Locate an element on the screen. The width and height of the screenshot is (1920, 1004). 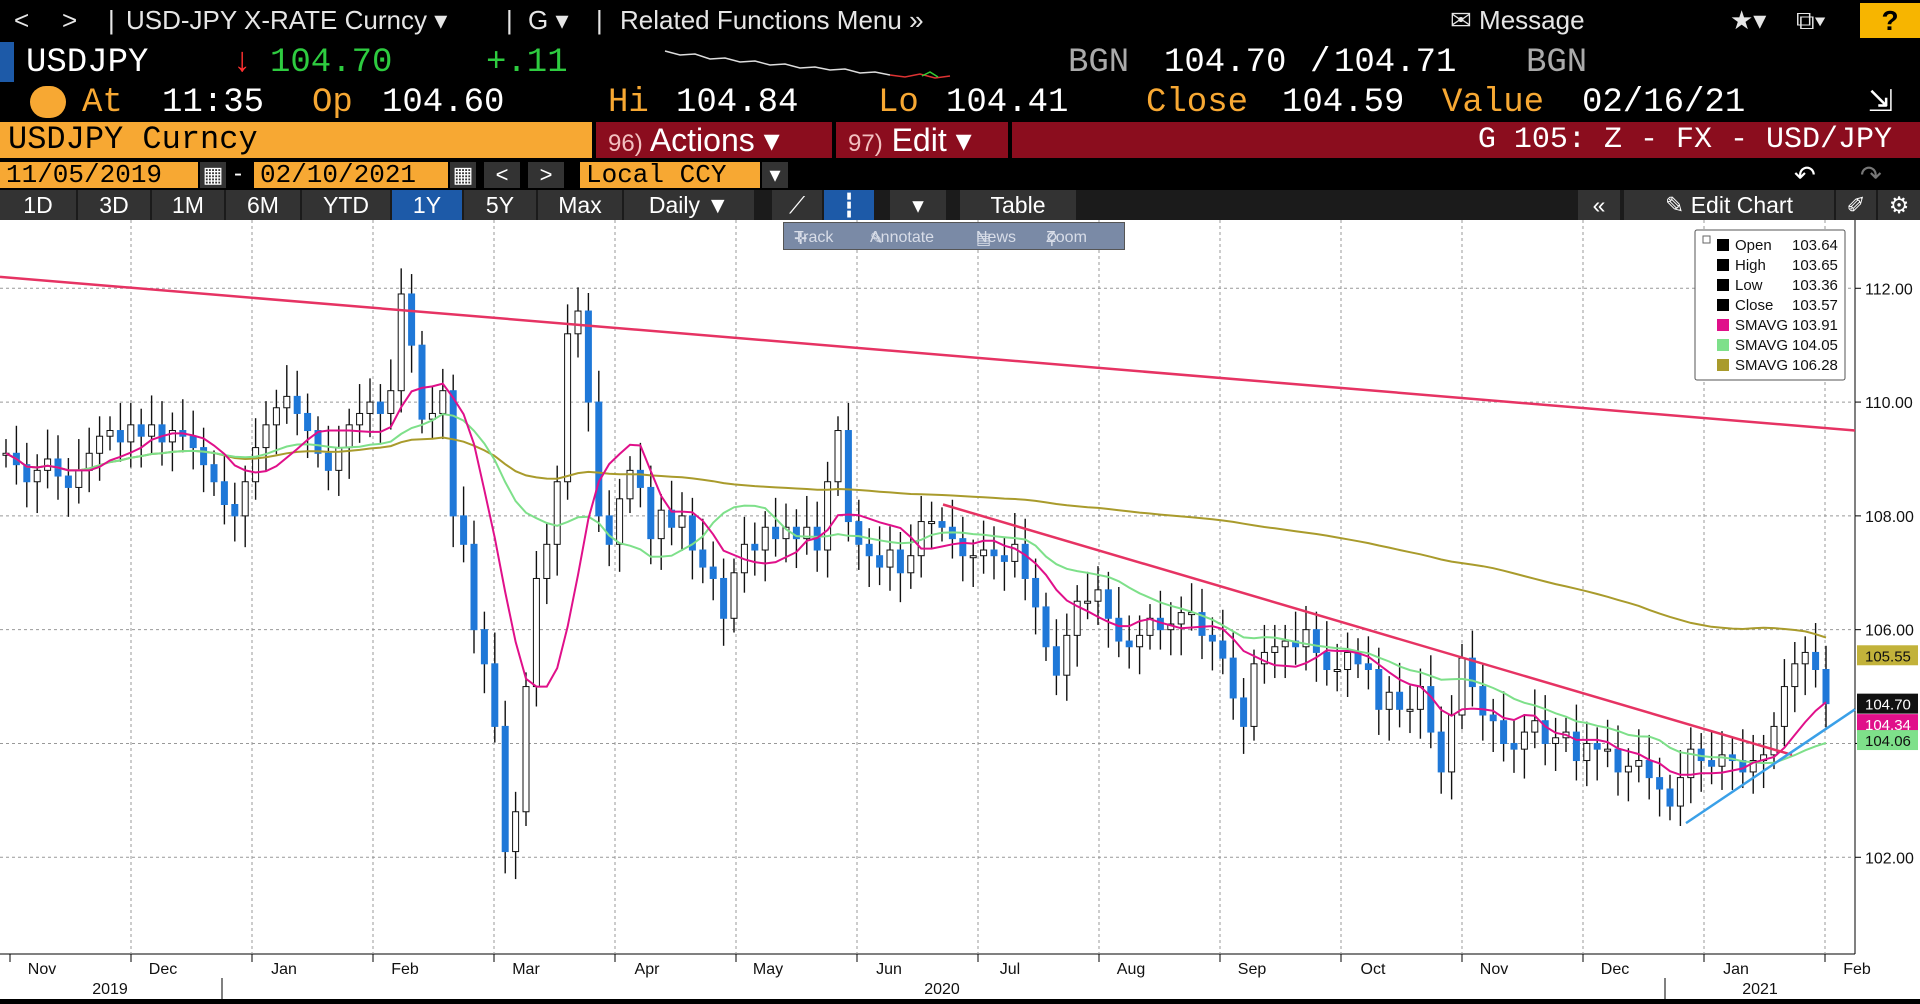
security-menu: USD-JPY X-RATE Curncy ▾ is located at coordinates (286, 20).